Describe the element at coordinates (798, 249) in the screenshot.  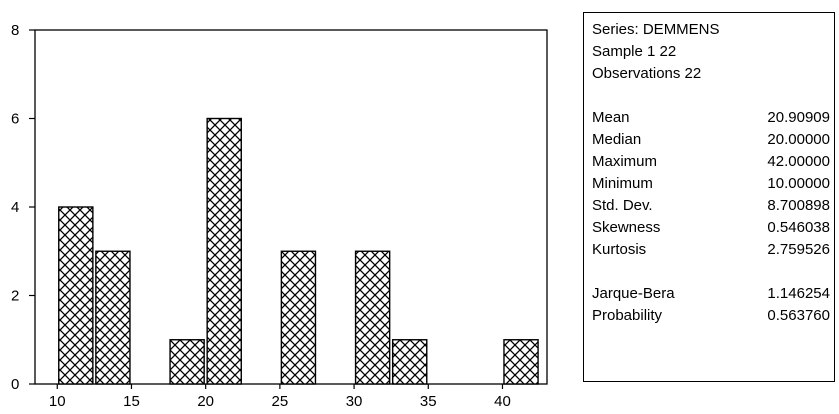
I see `stat-value: 2.759526` at that location.